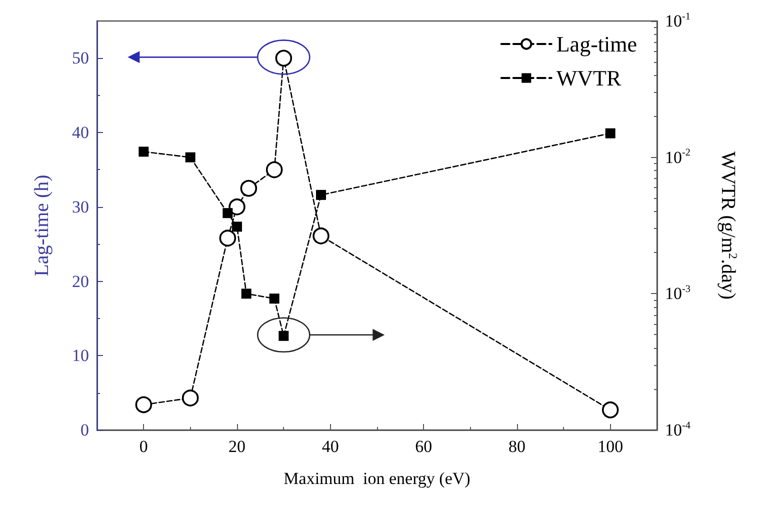  What do you see at coordinates (377, 478) in the screenshot?
I see `x-axis-title: Maximum ion energy (eV)` at bounding box center [377, 478].